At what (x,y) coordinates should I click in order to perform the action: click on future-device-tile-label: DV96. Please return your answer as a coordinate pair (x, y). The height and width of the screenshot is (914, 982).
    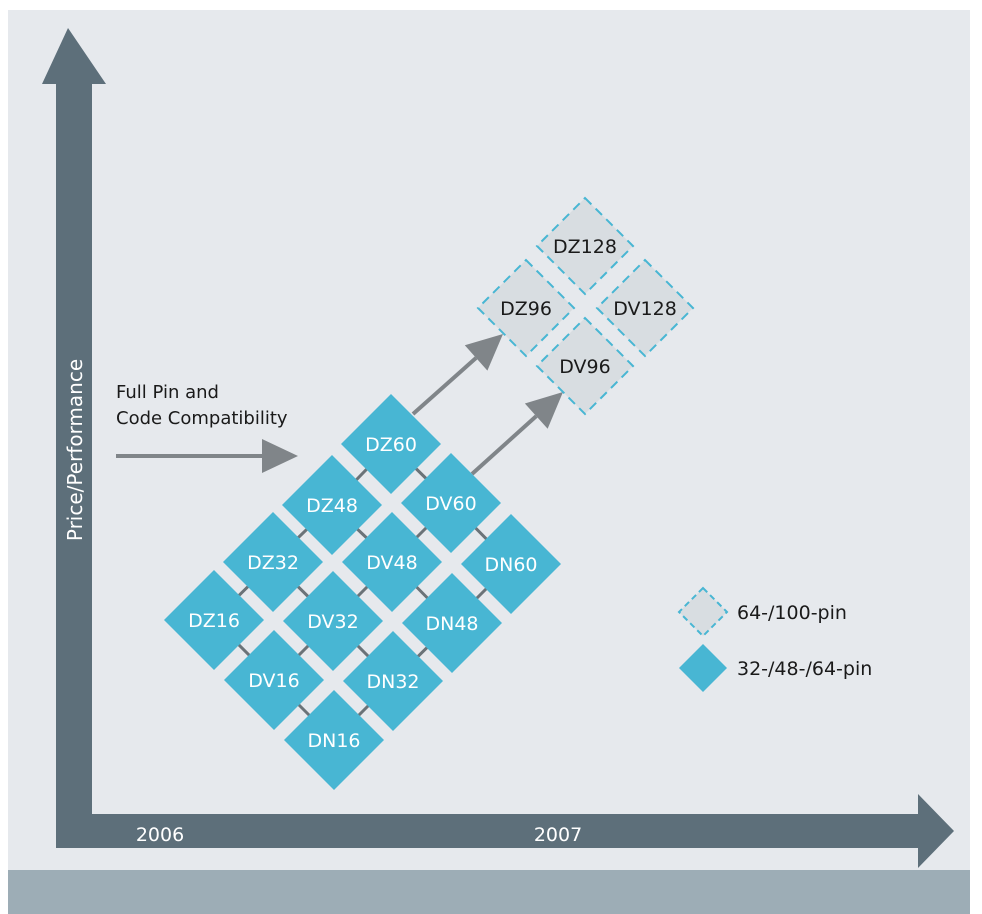
    Looking at the image, I should click on (584, 367).